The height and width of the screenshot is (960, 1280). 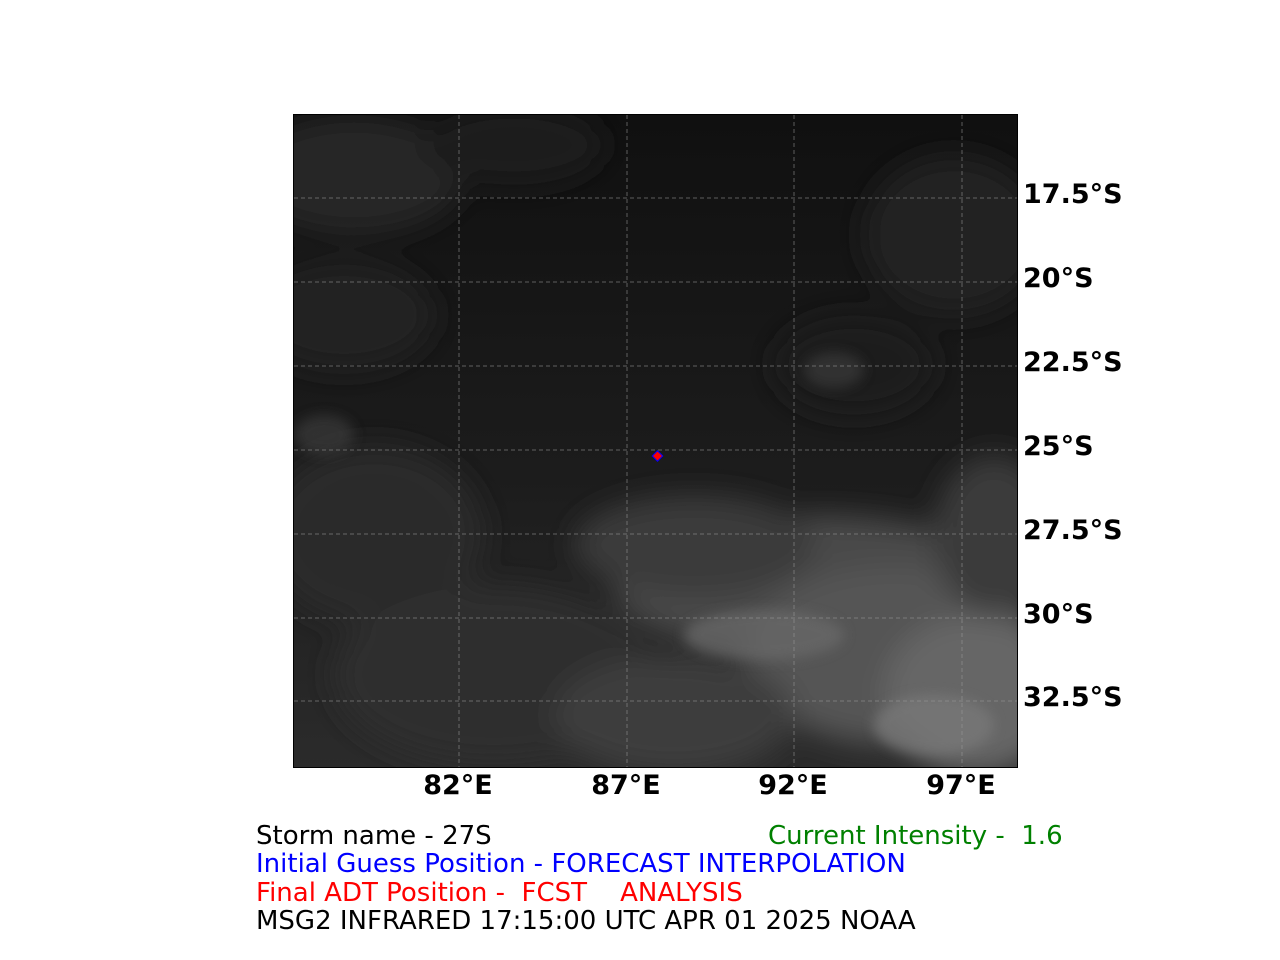 I want to click on lon-label-87: 87°E, so click(x=626, y=785).